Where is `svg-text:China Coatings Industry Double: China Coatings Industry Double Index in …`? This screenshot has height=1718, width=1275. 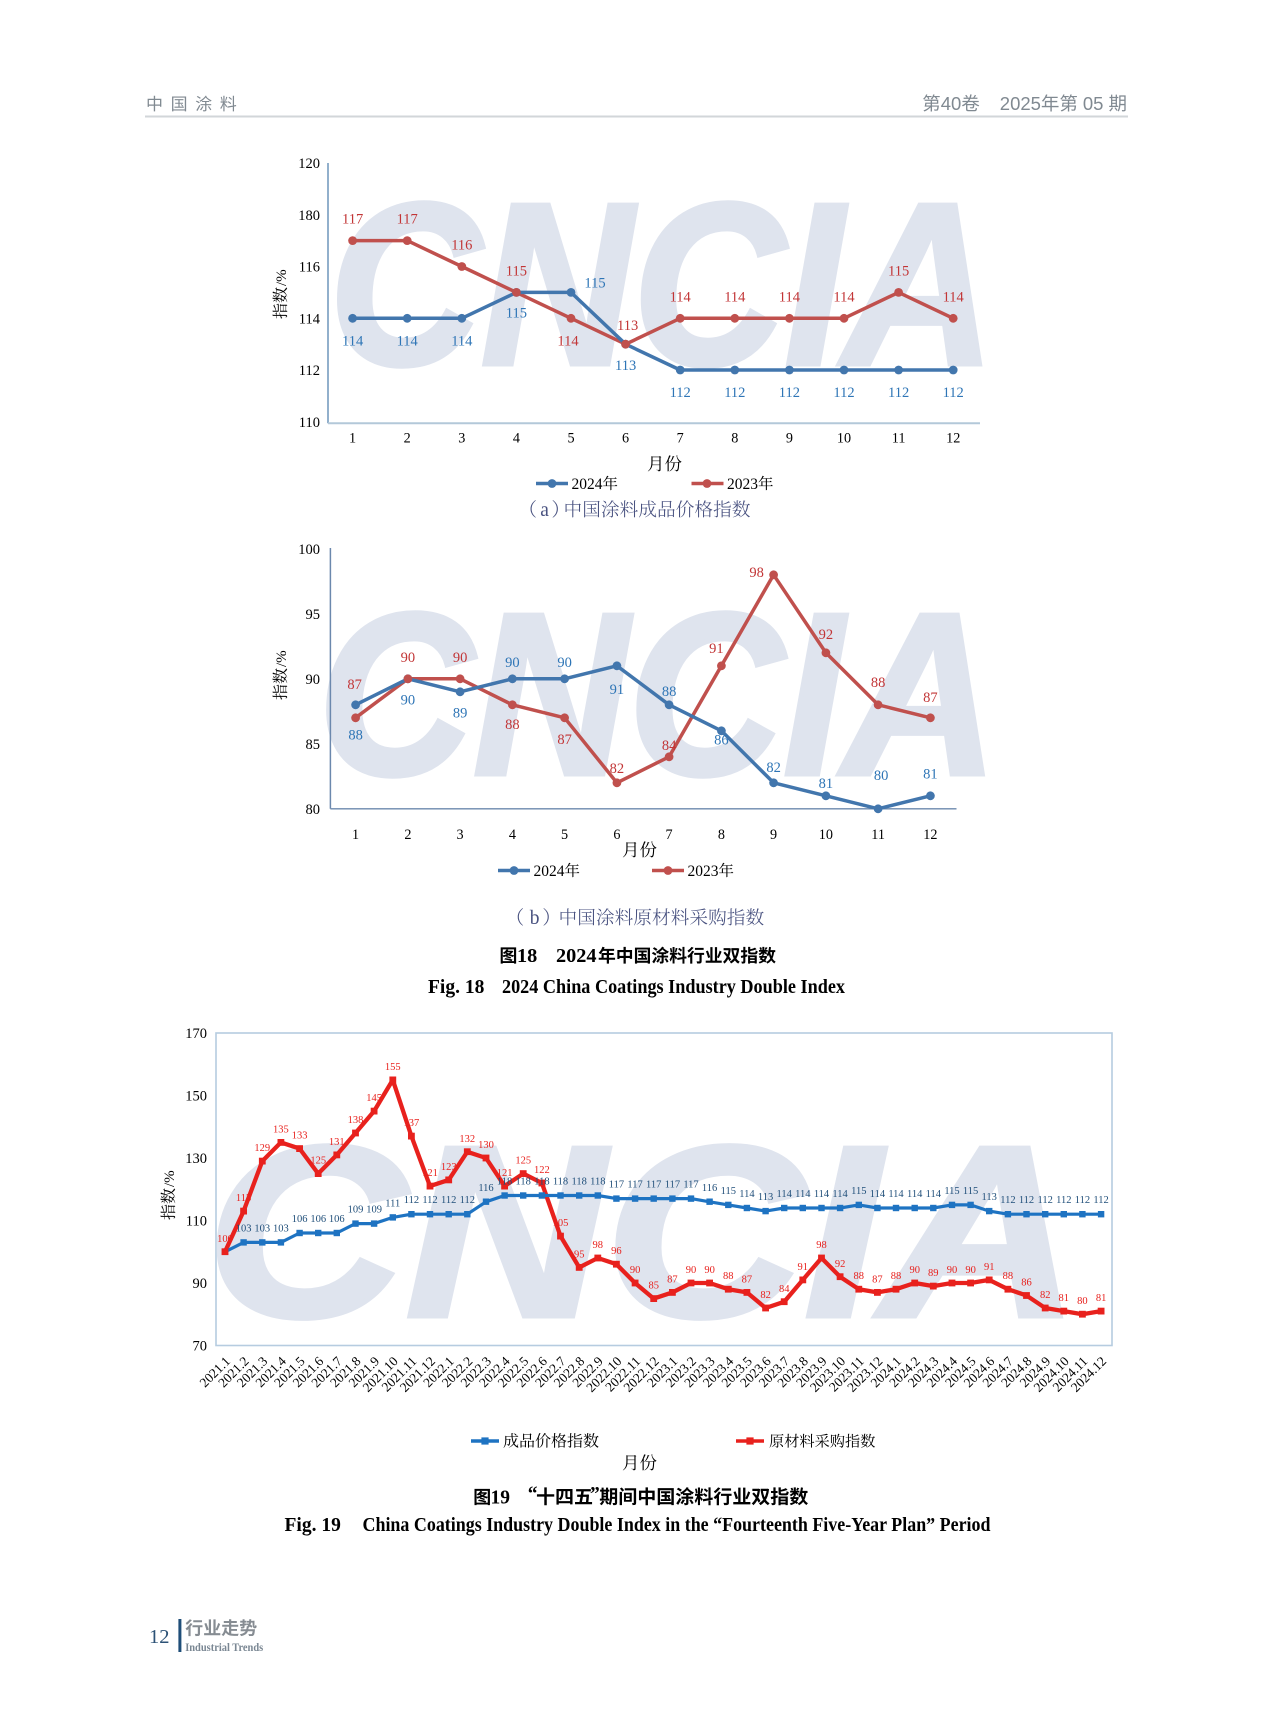 svg-text:China Coatings Industry Double: China Coatings Industry Double Index in … is located at coordinates (677, 1525).